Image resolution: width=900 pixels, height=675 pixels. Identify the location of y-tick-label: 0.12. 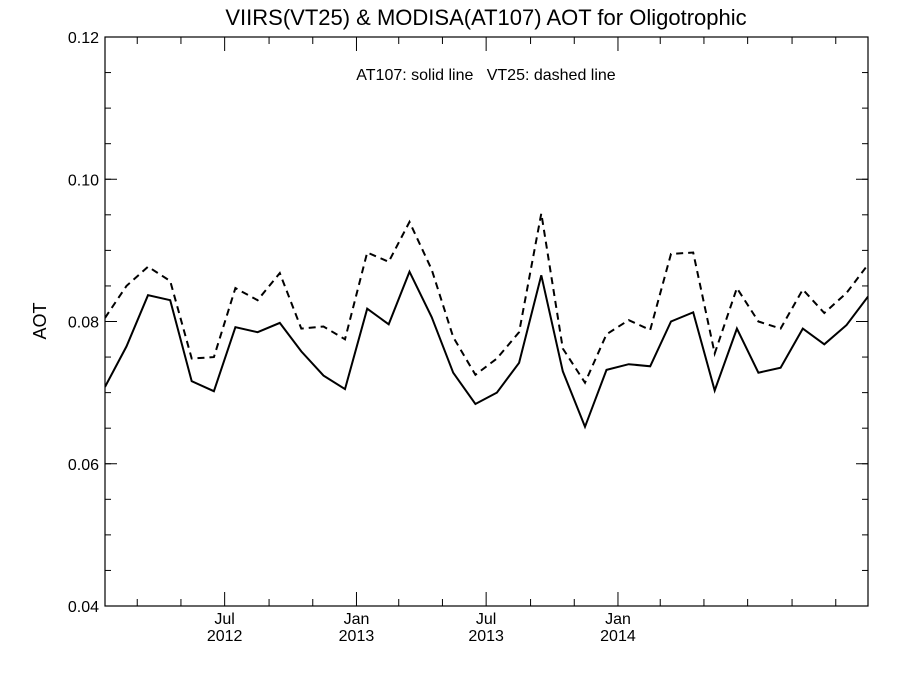
(83, 38).